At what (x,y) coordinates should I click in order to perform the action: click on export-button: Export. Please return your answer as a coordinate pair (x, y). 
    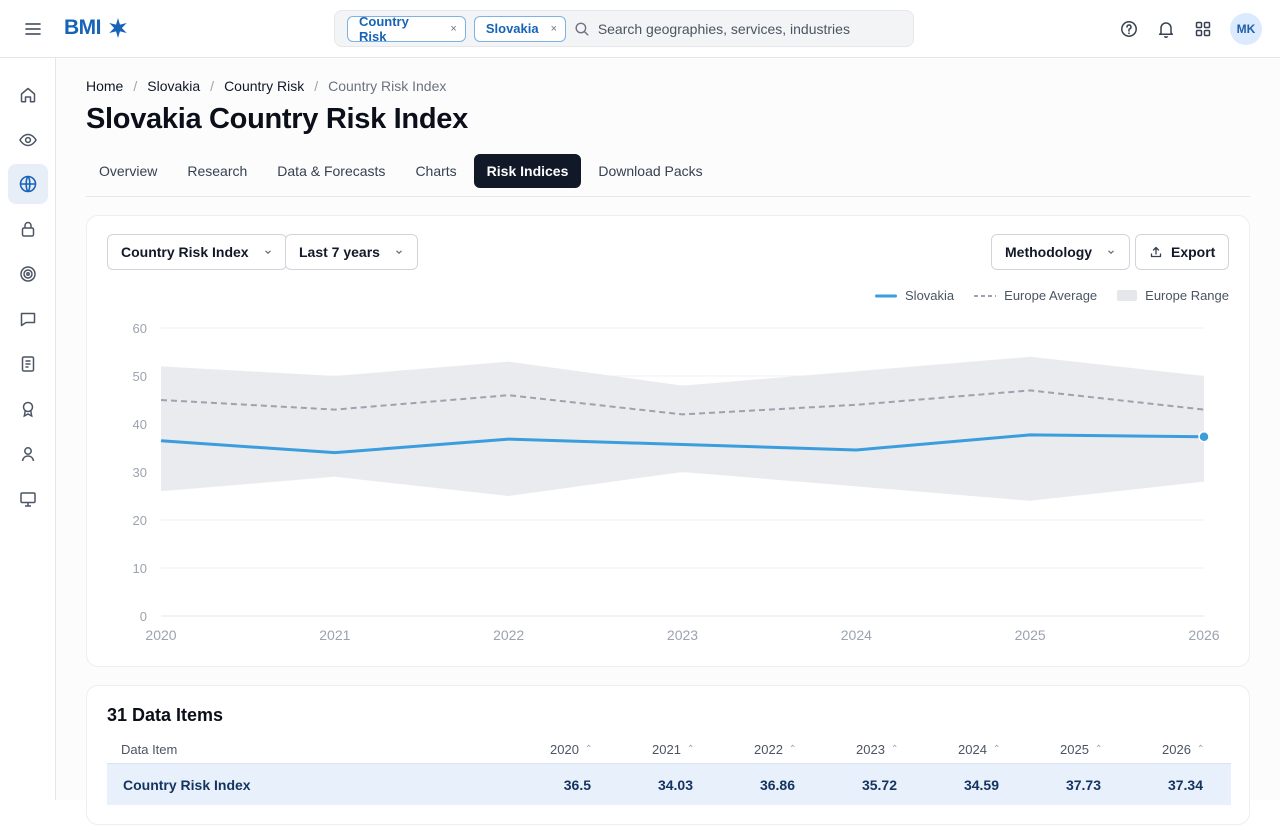
    Looking at the image, I should click on (1182, 252).